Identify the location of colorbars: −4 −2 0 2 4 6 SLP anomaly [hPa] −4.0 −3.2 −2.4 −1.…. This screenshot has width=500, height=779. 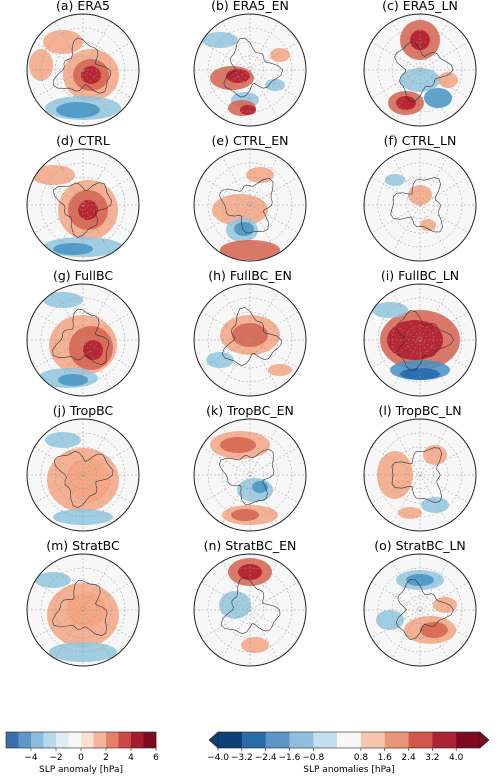
(247, 753).